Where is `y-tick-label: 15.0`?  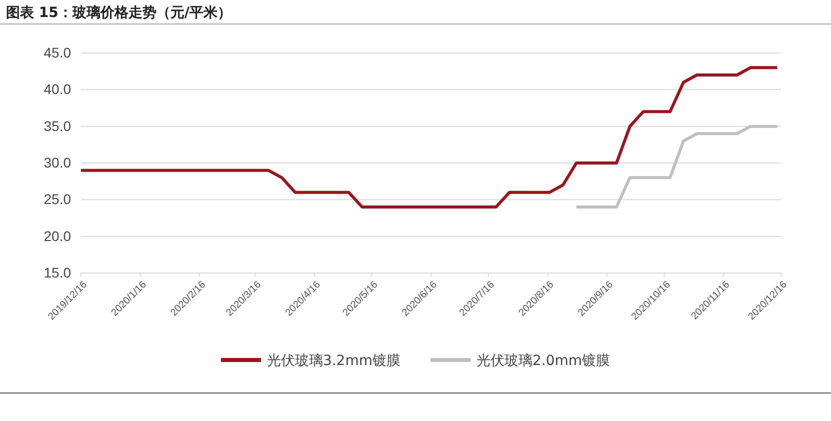
y-tick-label: 15.0 is located at coordinates (58, 272).